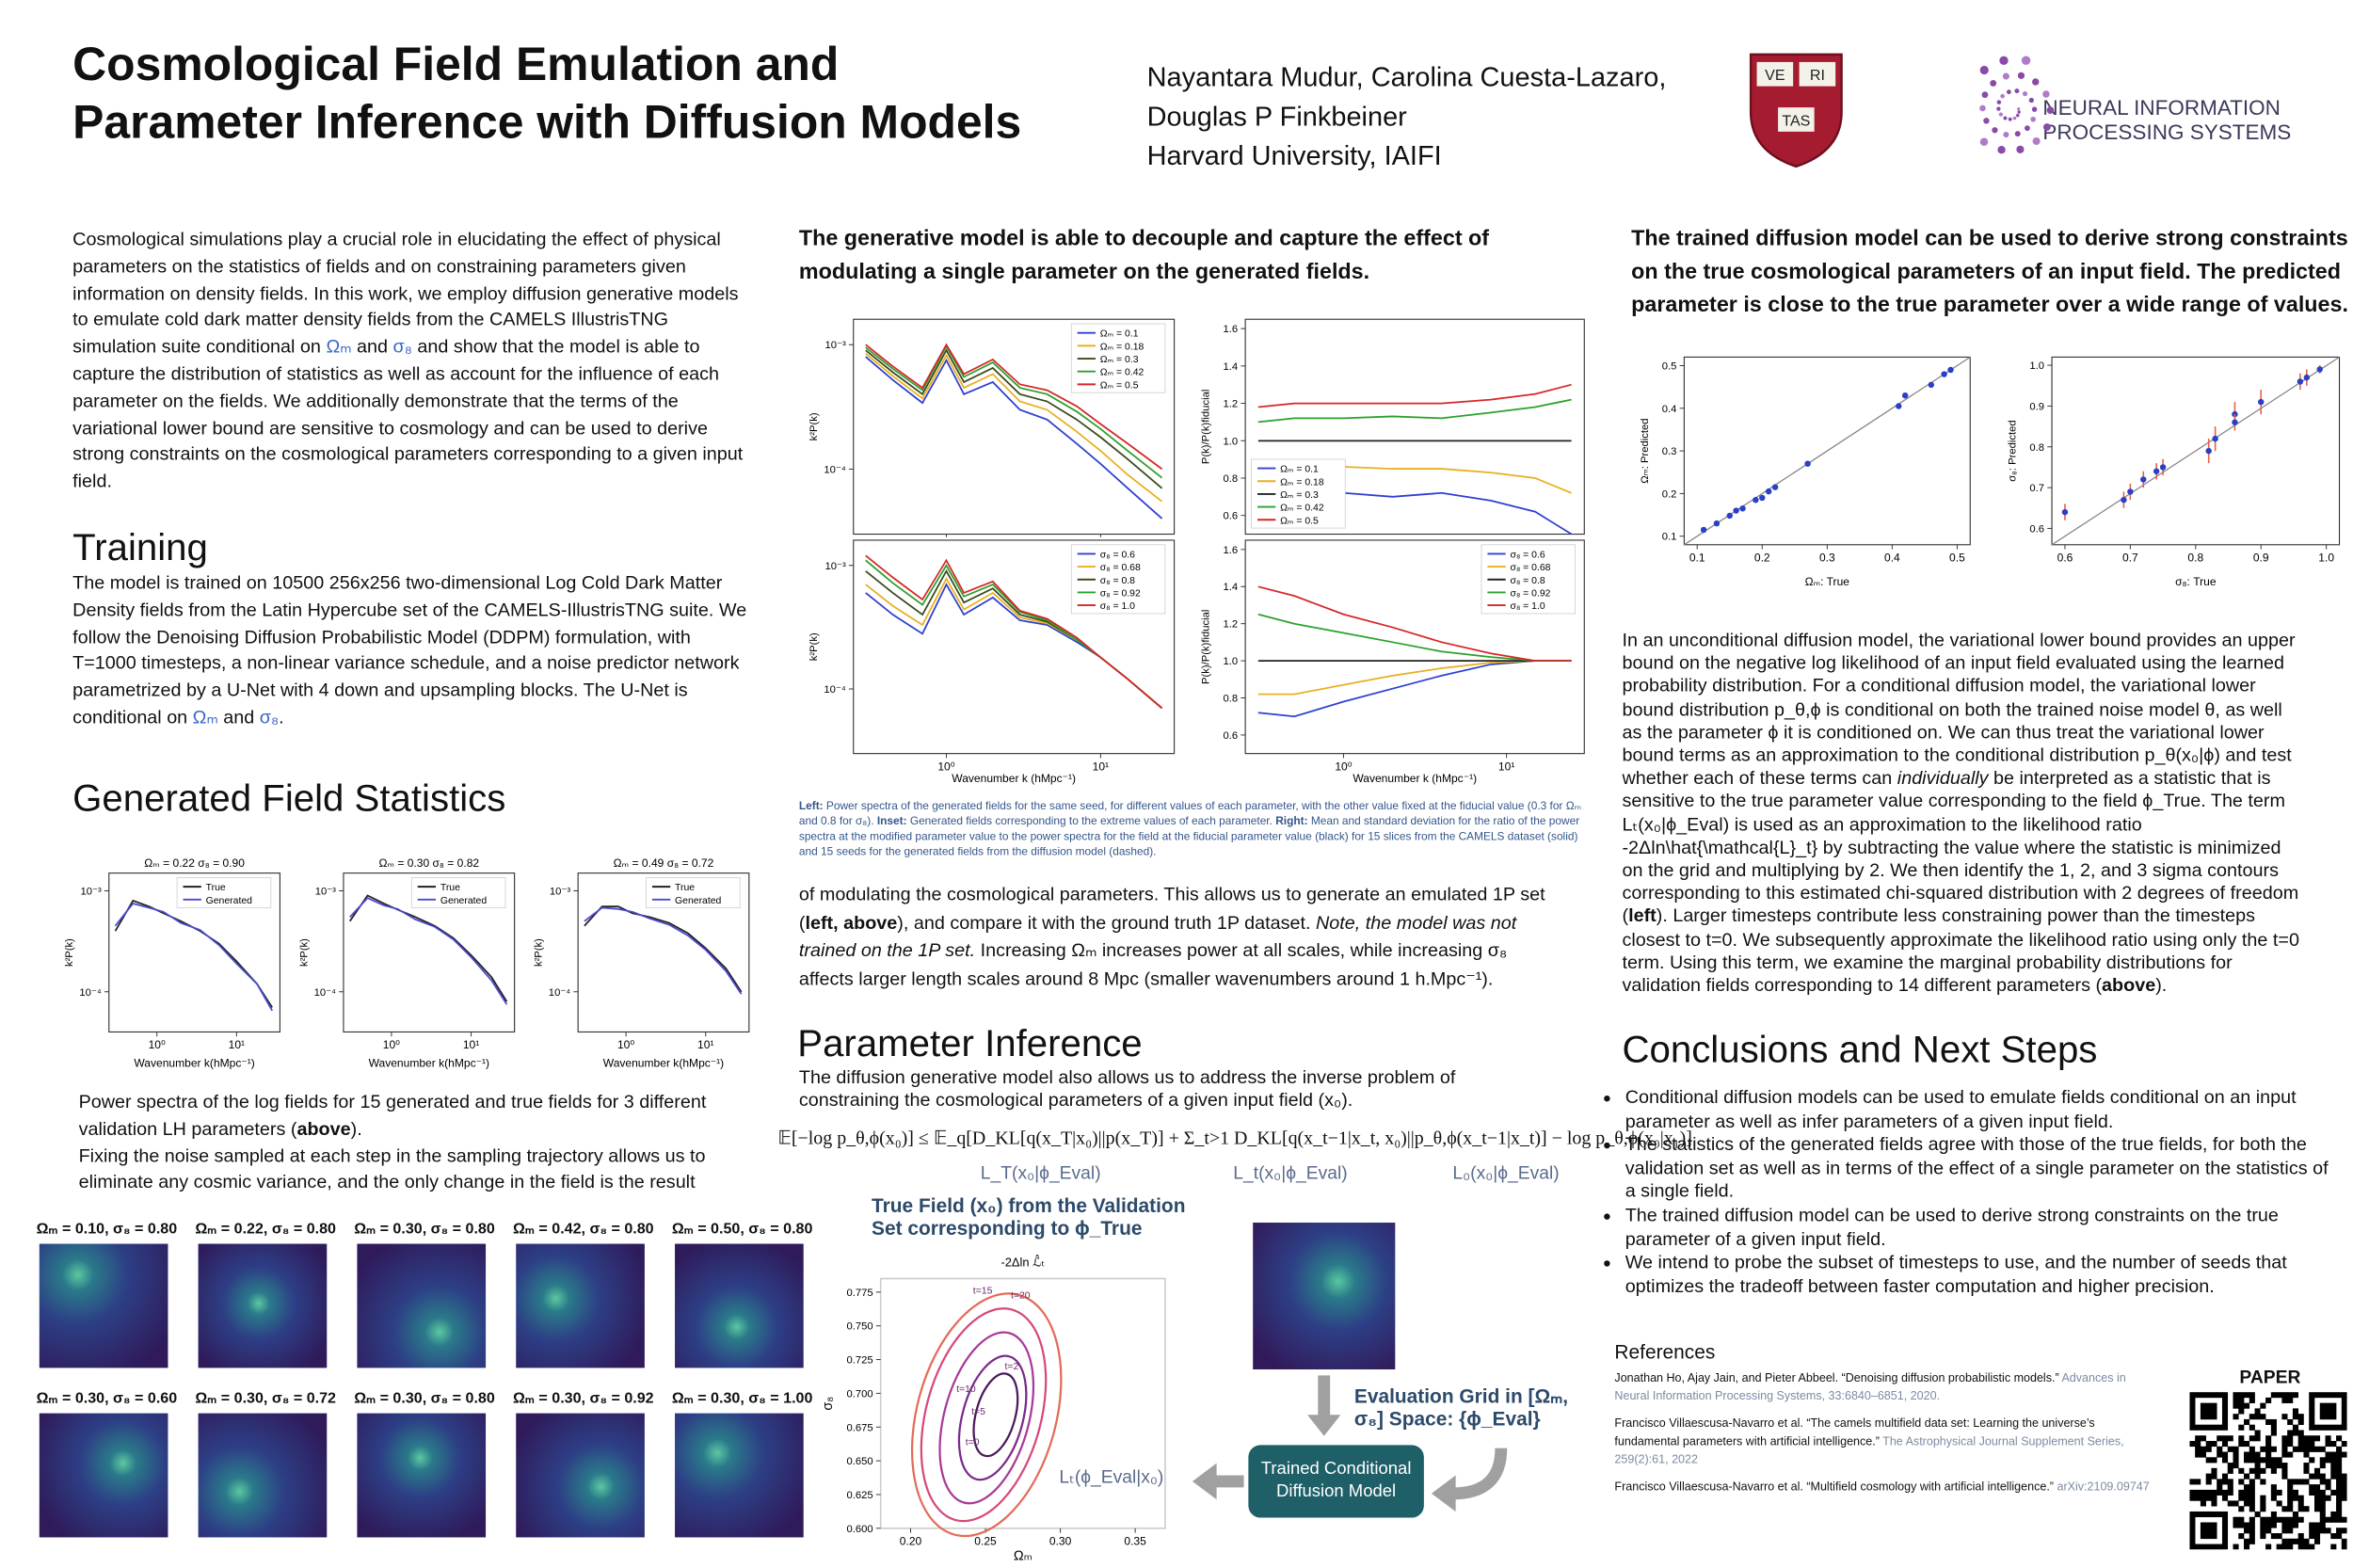  Describe the element at coordinates (1670, 451) in the screenshot. I see `y-tick-label: 0.3` at that location.